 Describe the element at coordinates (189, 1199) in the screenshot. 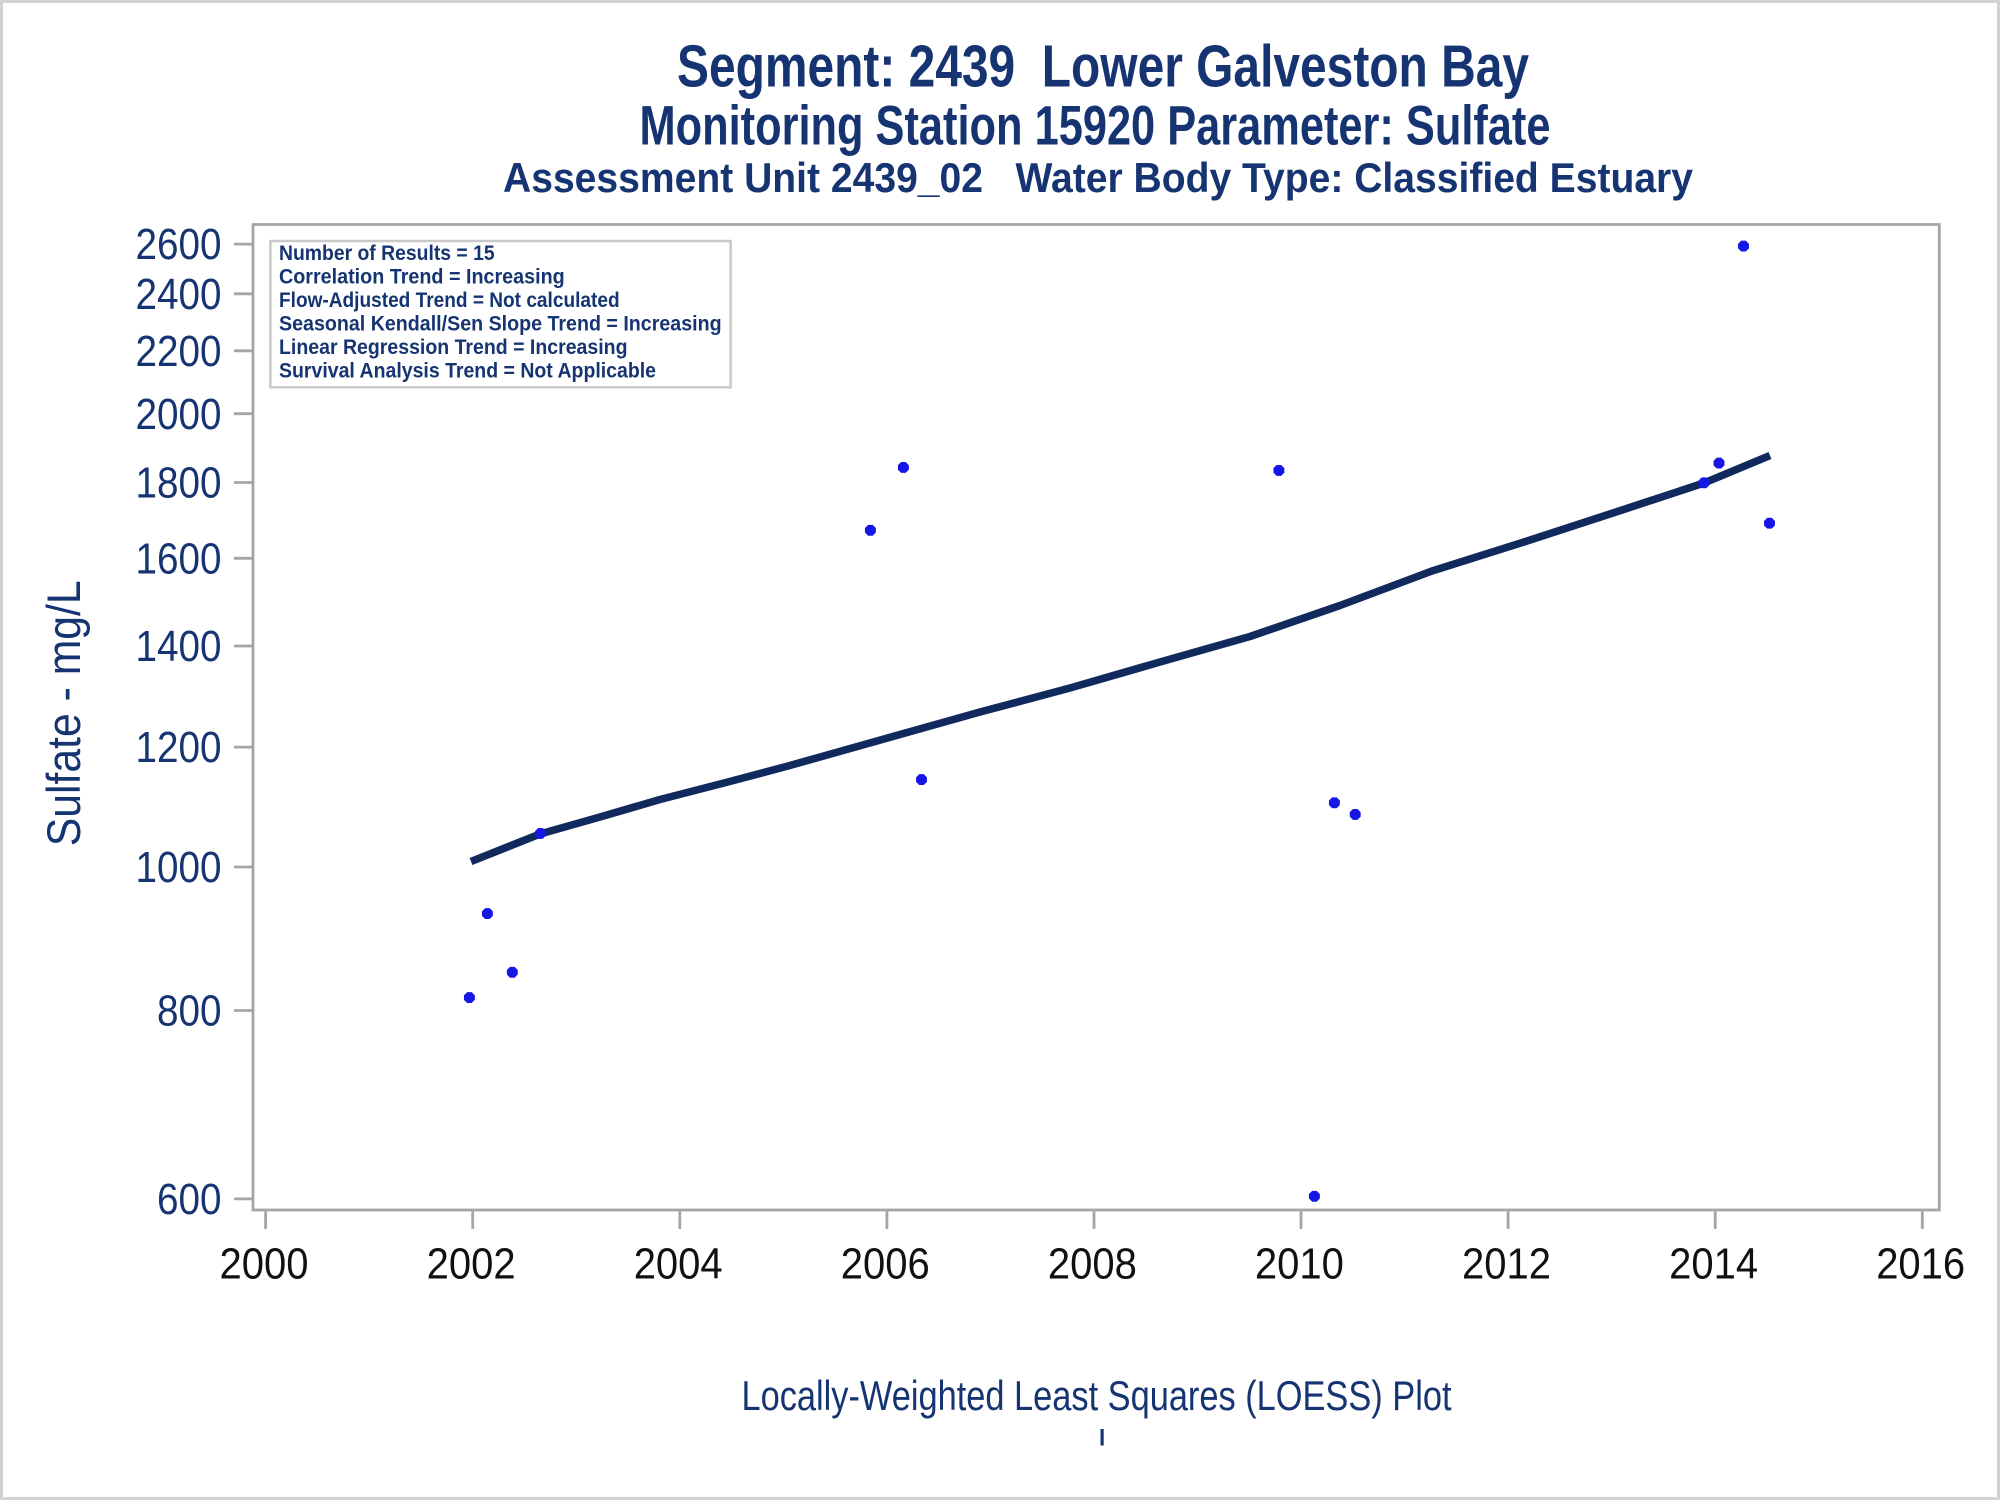

I see `svg-text: 600` at that location.